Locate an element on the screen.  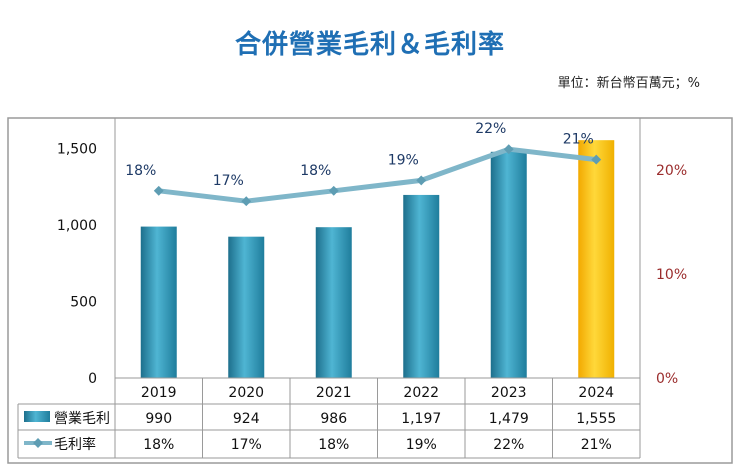
legend-bar-swatch is located at coordinates (37, 416).